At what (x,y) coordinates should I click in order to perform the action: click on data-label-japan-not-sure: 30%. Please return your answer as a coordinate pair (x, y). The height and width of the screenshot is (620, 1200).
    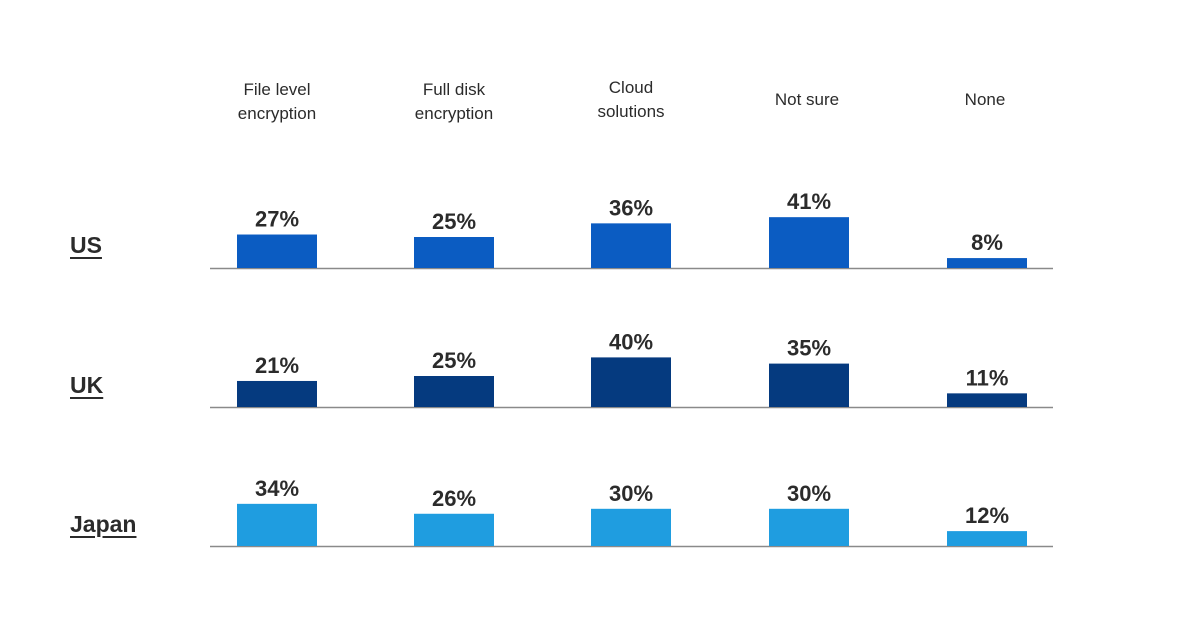
    Looking at the image, I should click on (809, 493).